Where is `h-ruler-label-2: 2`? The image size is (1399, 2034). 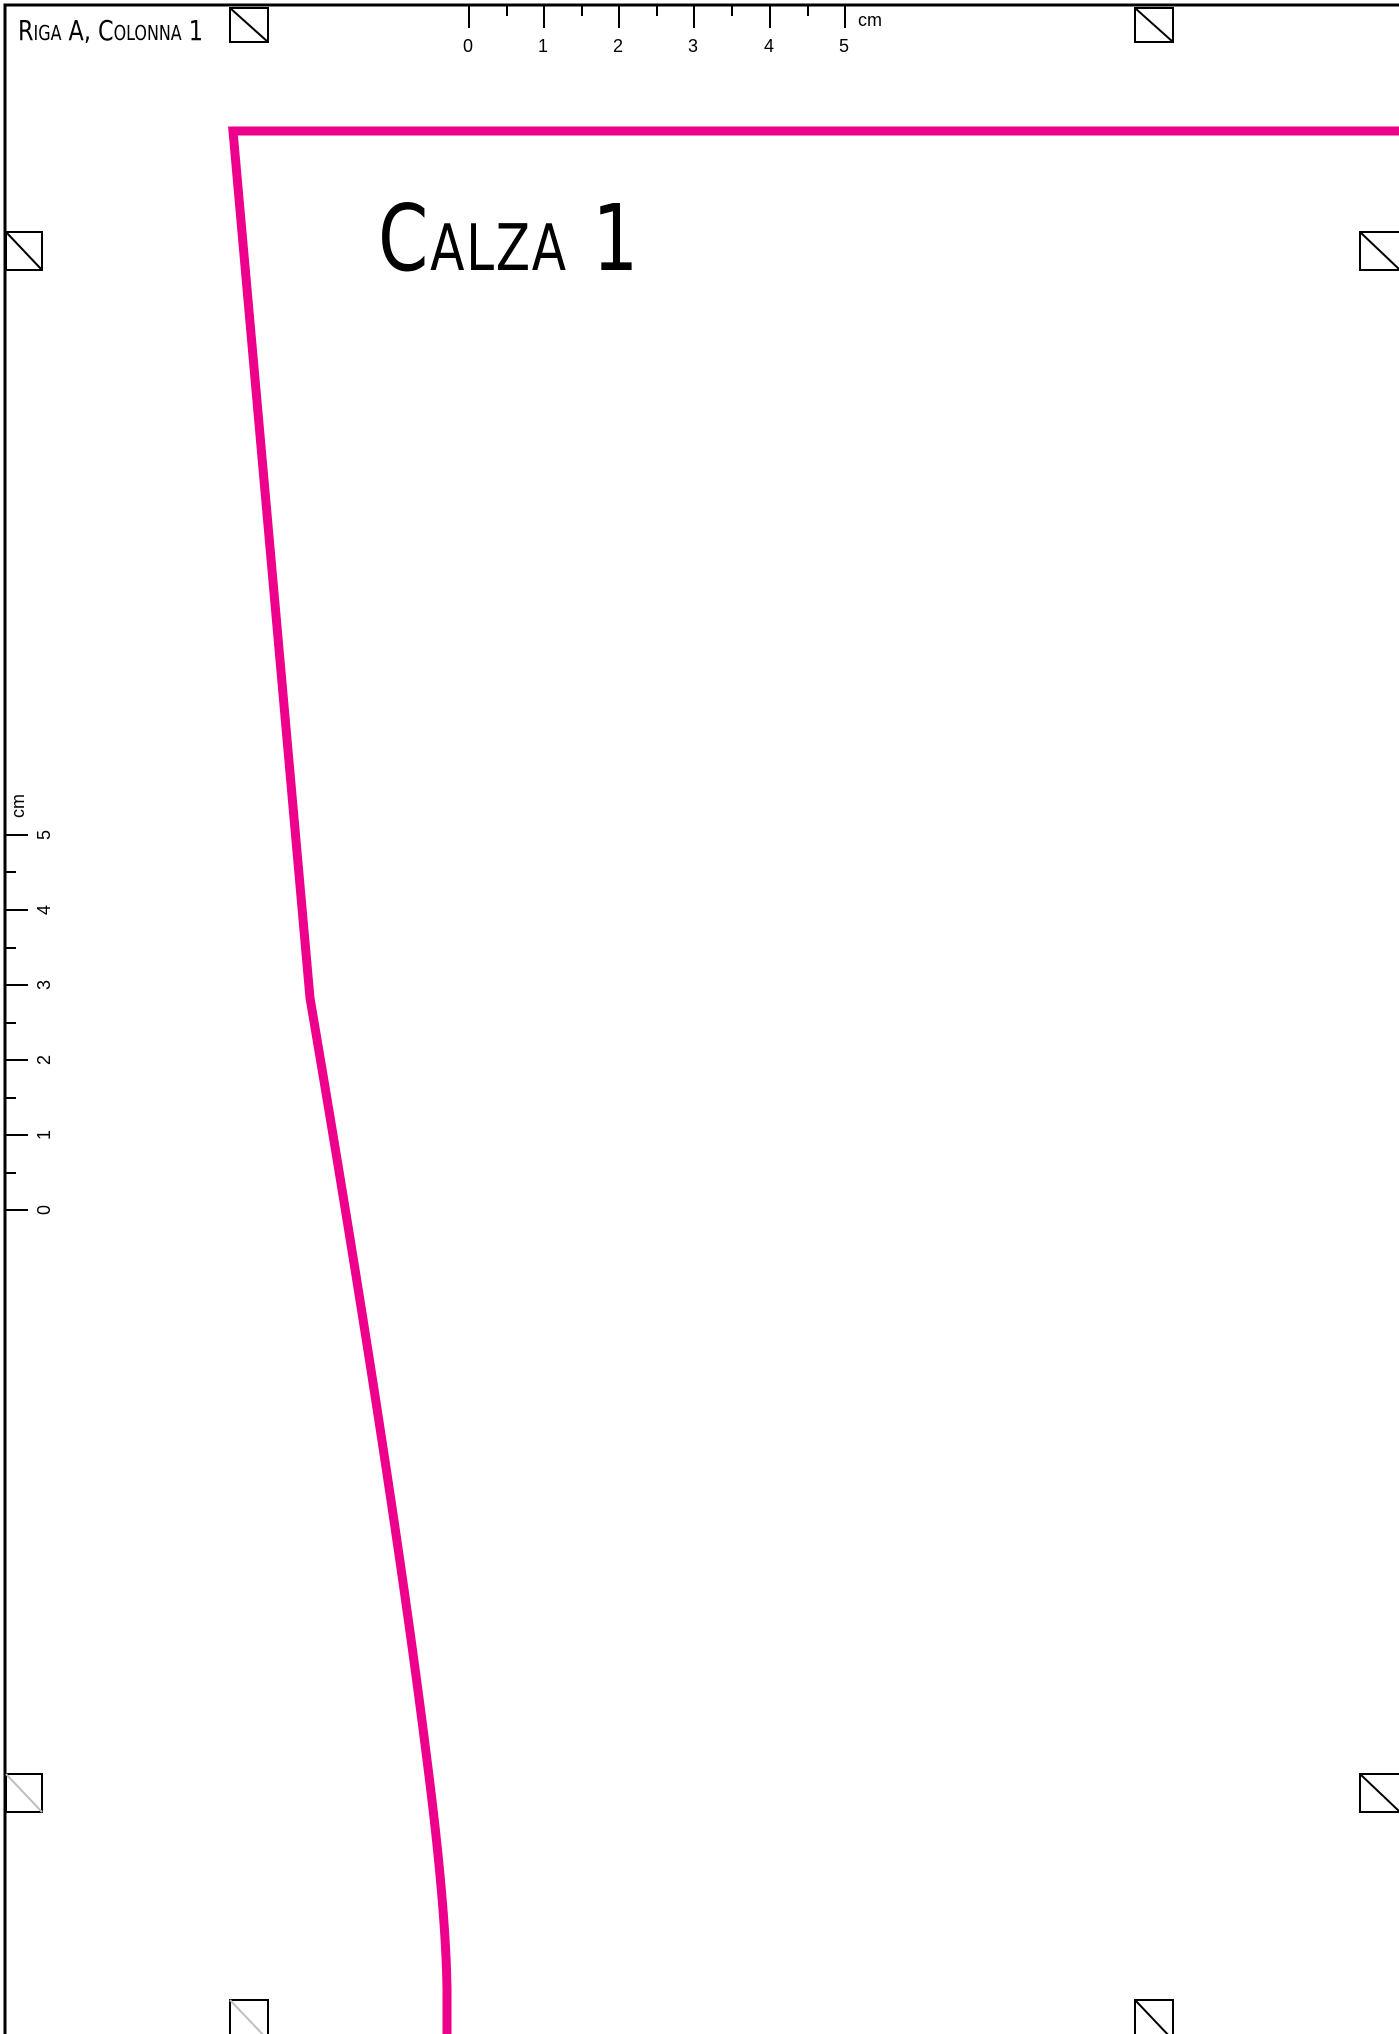 h-ruler-label-2: 2 is located at coordinates (618, 46).